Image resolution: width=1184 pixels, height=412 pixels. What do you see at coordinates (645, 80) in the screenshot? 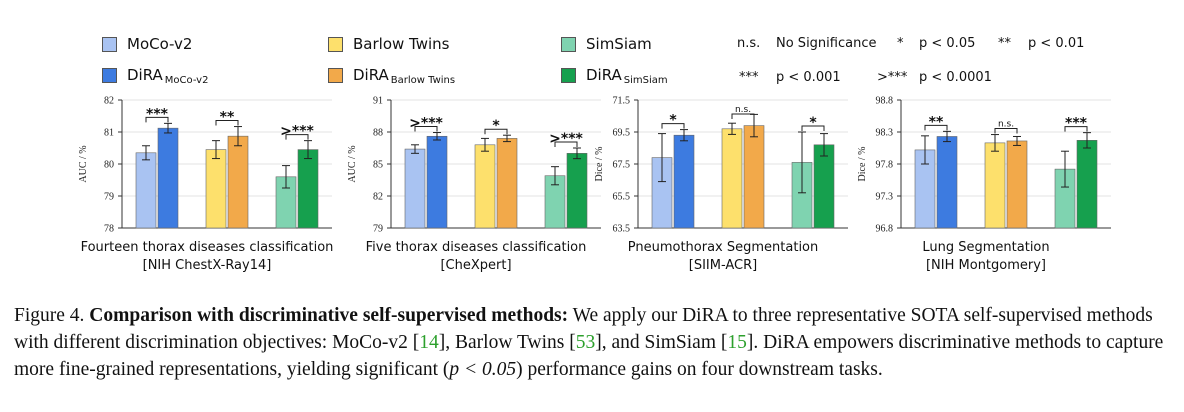
I see `legend-sublabel: SimSiam` at bounding box center [645, 80].